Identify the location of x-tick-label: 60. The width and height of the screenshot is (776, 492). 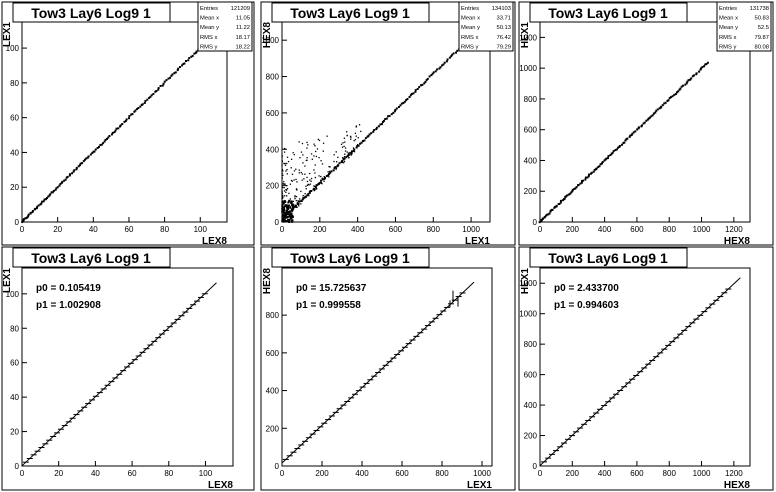
(132, 473).